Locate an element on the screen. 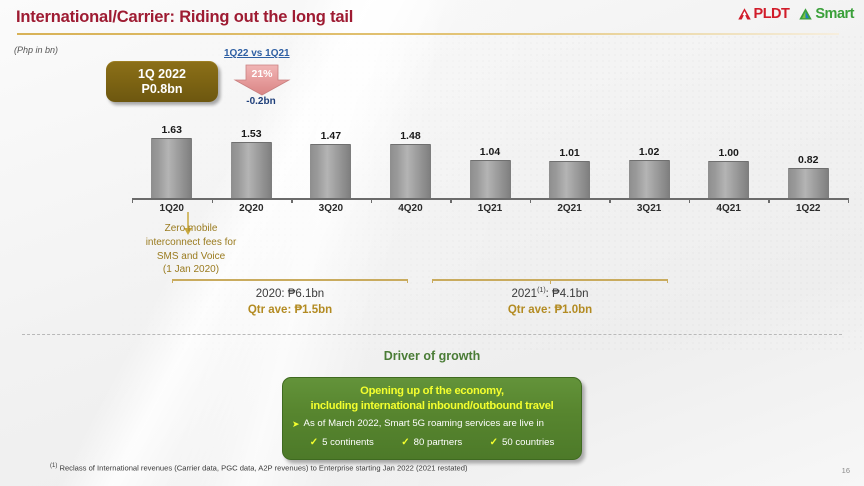 Image resolution: width=864 pixels, height=486 pixels. axis-tick-end is located at coordinates (849, 200).